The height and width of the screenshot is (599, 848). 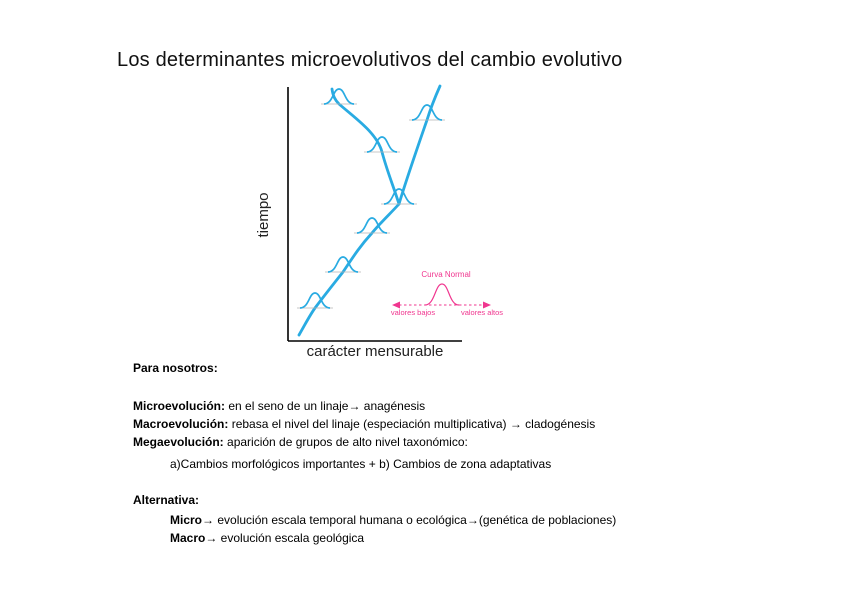 I want to click on alternative-term: Macro, so click(x=188, y=538).